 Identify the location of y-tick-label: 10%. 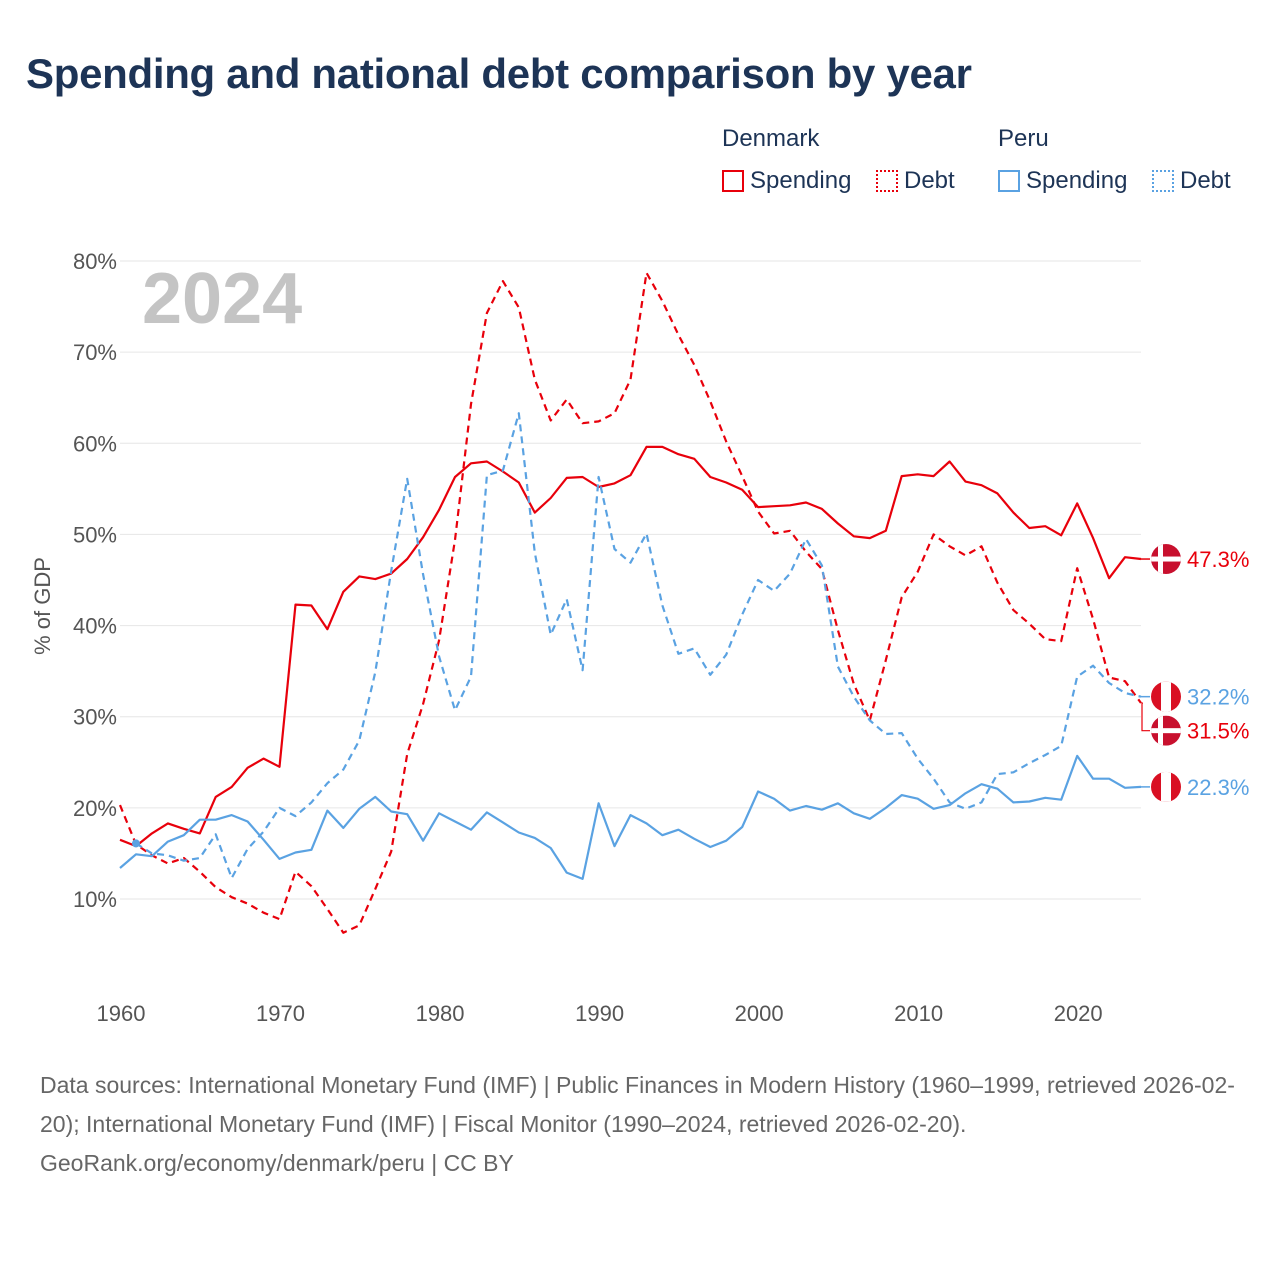
(95, 899).